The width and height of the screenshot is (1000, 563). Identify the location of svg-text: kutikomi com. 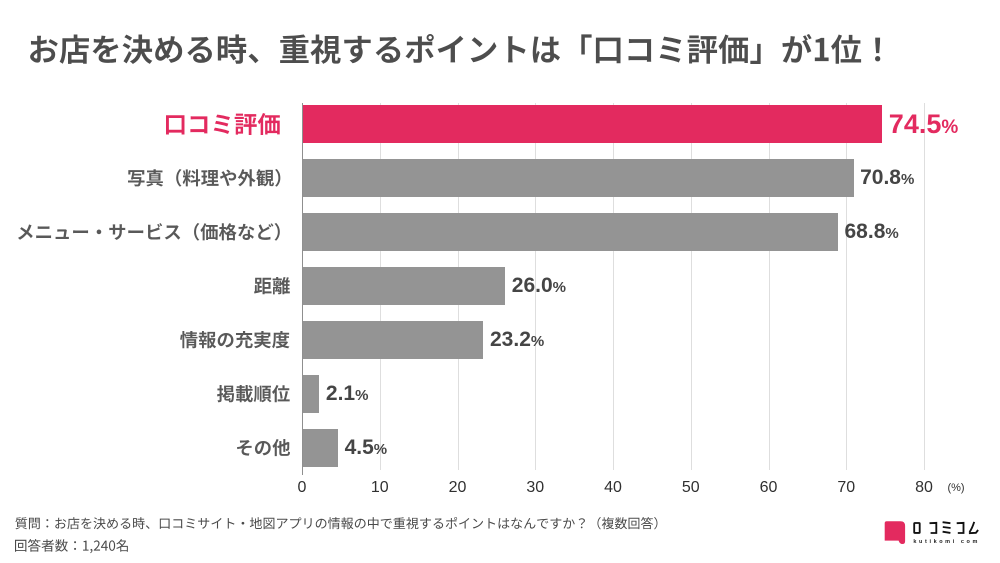
(945, 542).